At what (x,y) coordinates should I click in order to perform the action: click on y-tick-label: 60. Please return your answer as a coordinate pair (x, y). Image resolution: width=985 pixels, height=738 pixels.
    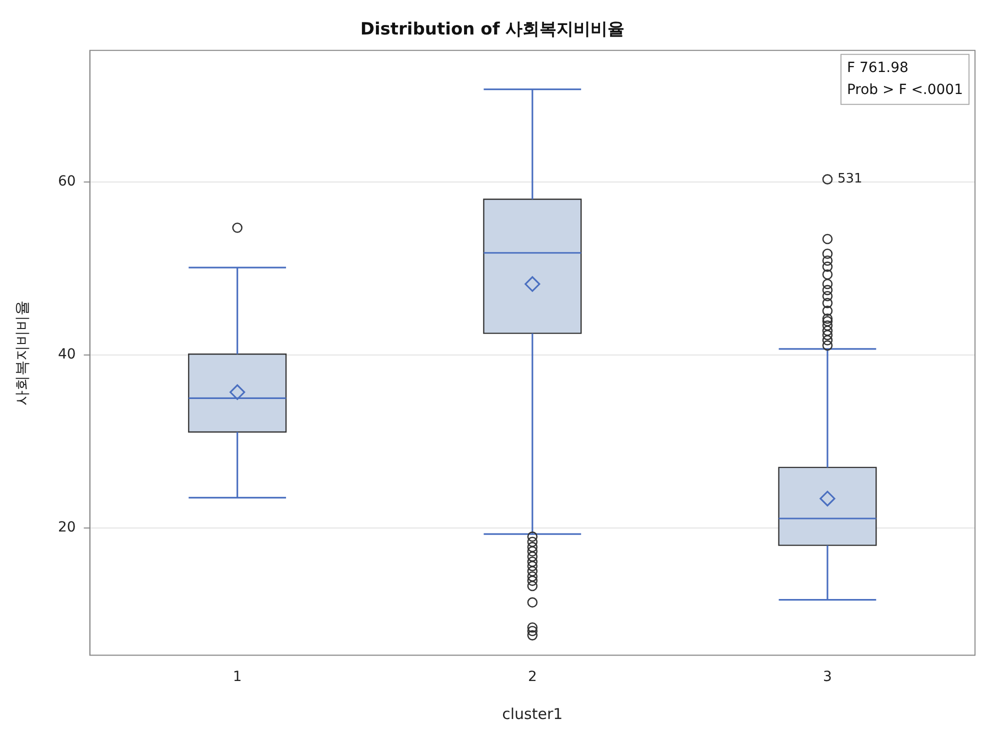
    Looking at the image, I should click on (67, 182).